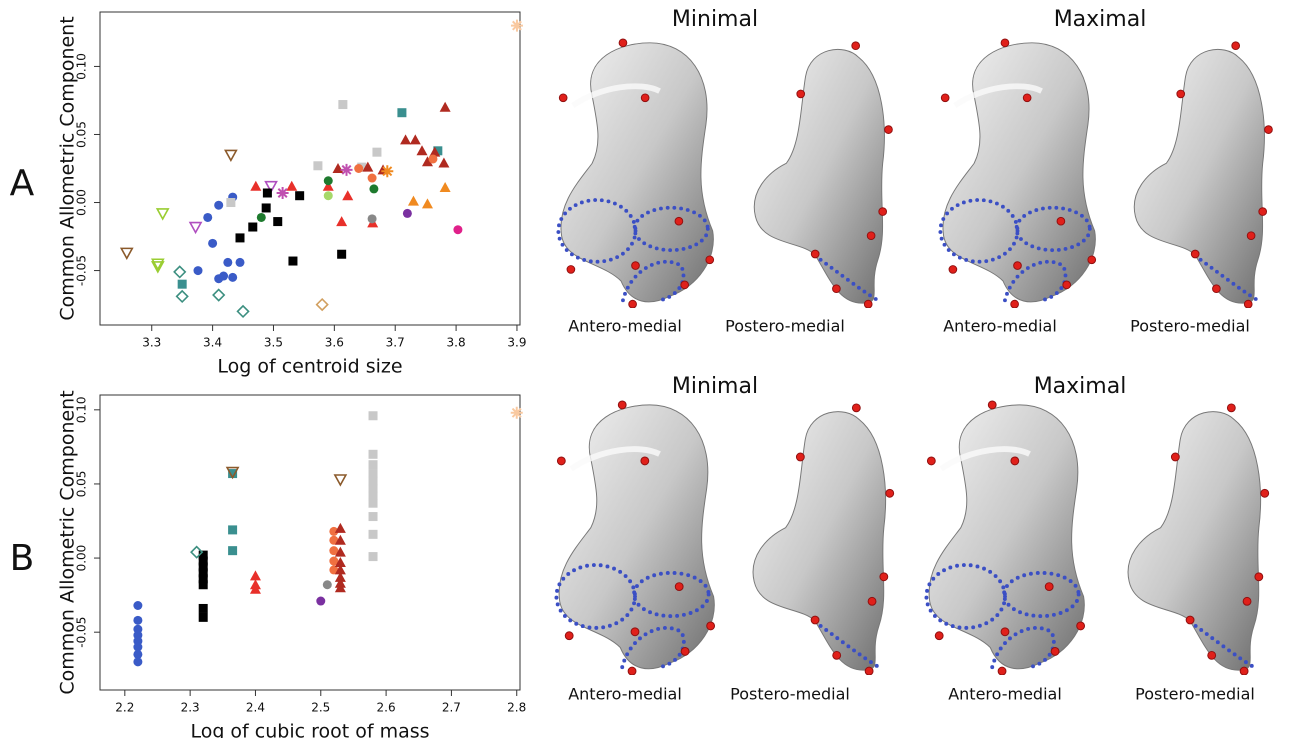  I want to click on x-tick-label: 3.5, so click(273, 343).